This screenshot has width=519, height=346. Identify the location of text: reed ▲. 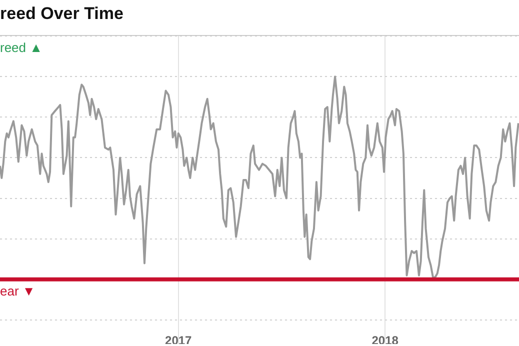
(21, 47).